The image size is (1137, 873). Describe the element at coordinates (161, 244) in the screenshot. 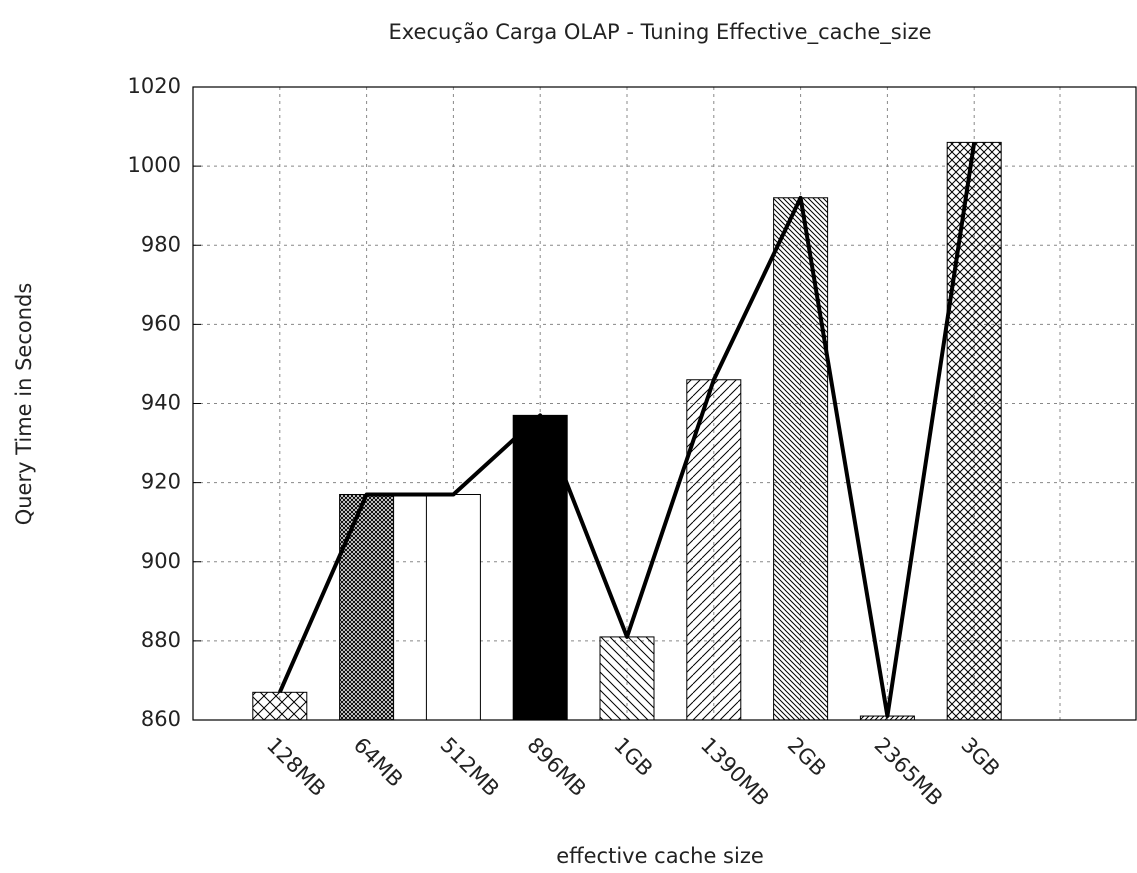

I see `y-tick-label: 980` at that location.